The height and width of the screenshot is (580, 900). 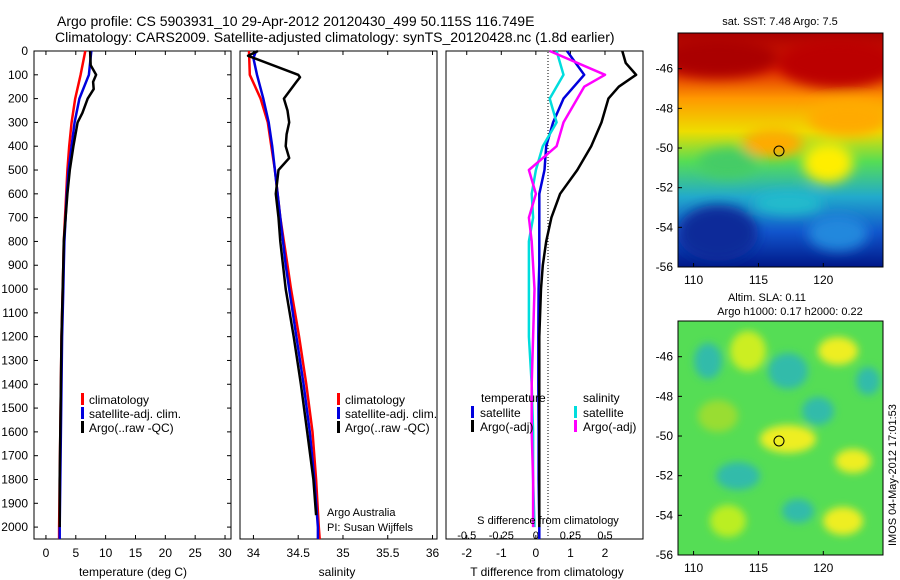 I want to click on map-y-tick-label: -56, so click(x=665, y=555).